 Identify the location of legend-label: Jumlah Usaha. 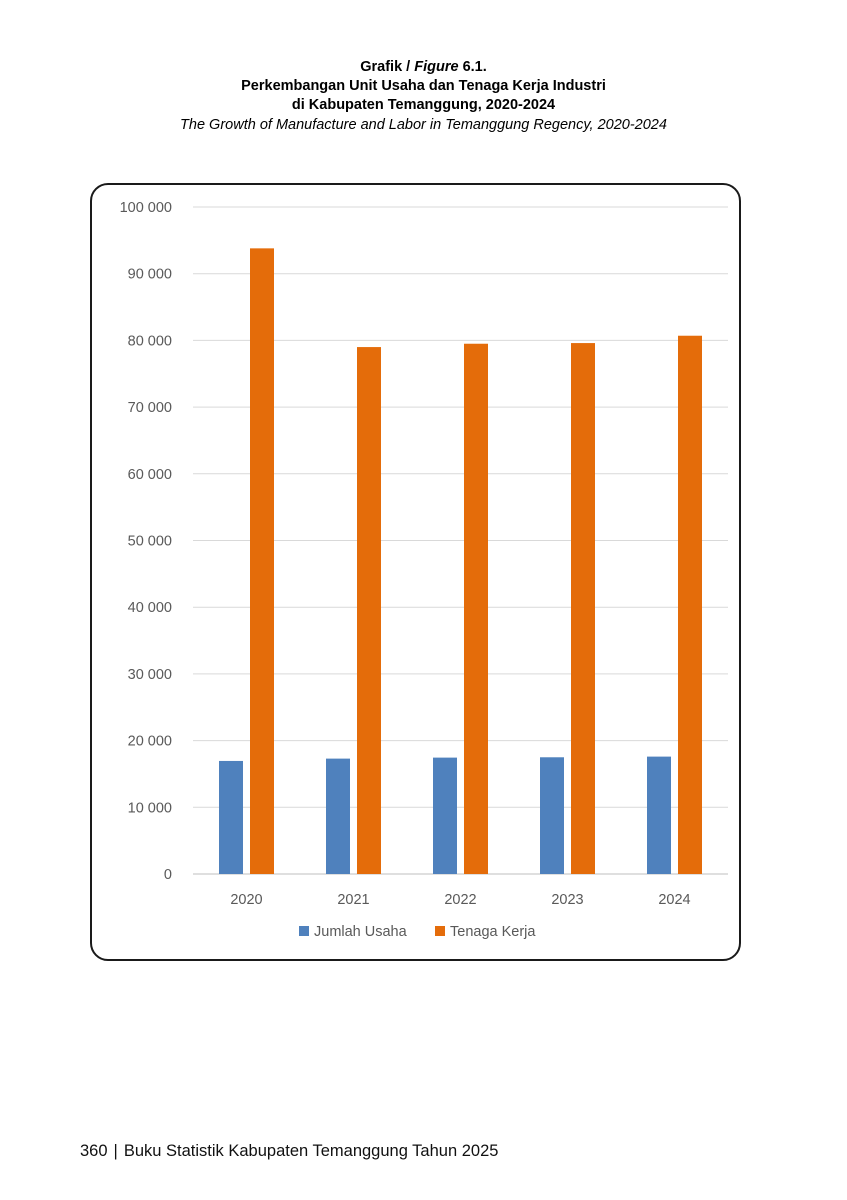
(361, 932).